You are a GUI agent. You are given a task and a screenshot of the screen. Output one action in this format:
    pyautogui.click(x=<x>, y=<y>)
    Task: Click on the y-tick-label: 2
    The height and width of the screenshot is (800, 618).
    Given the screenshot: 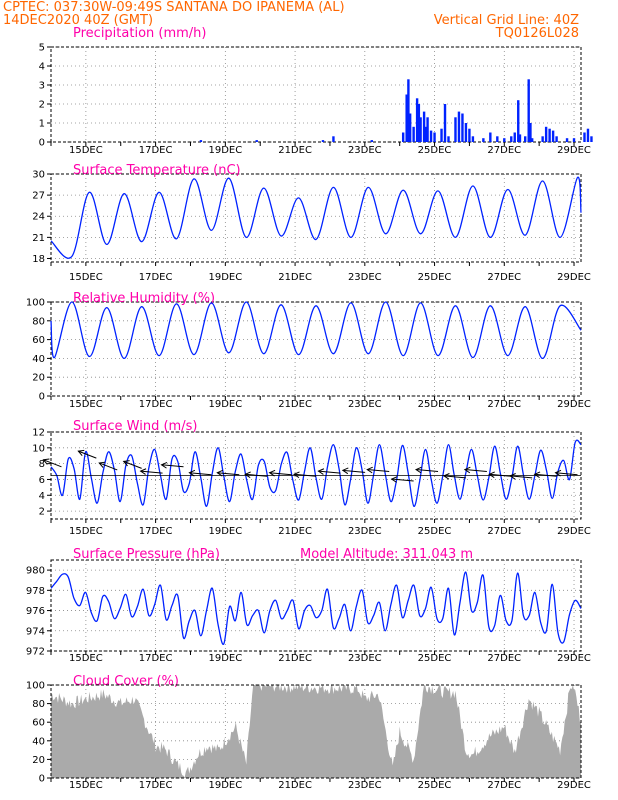 What is the action you would take?
    pyautogui.click(x=42, y=512)
    